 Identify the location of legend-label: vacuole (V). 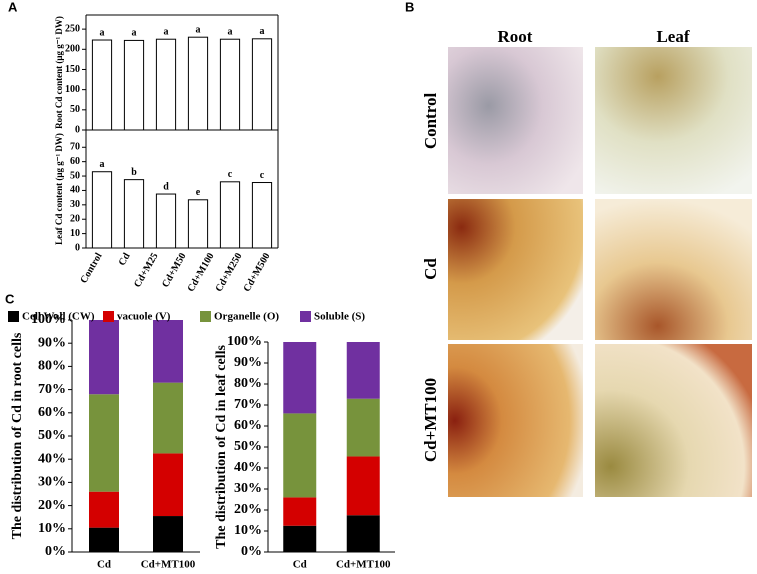
(144, 317).